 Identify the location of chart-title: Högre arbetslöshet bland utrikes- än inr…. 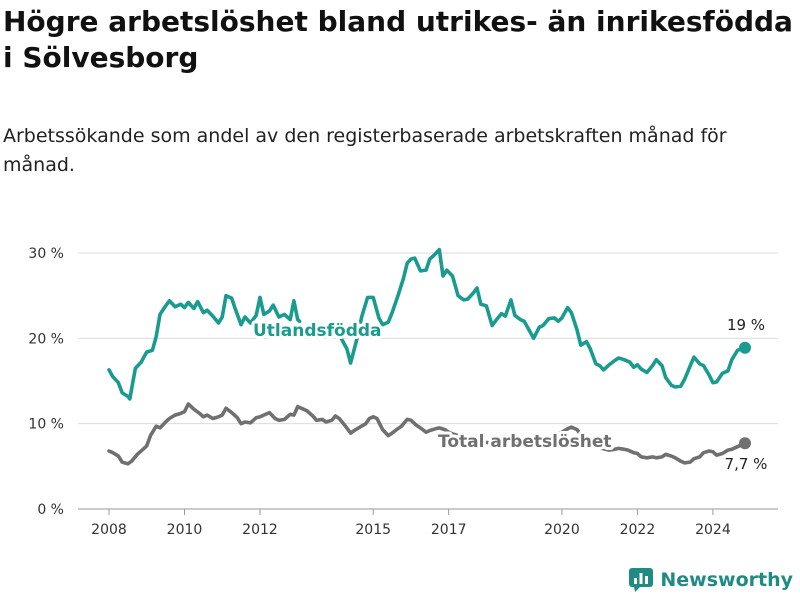
(398, 39).